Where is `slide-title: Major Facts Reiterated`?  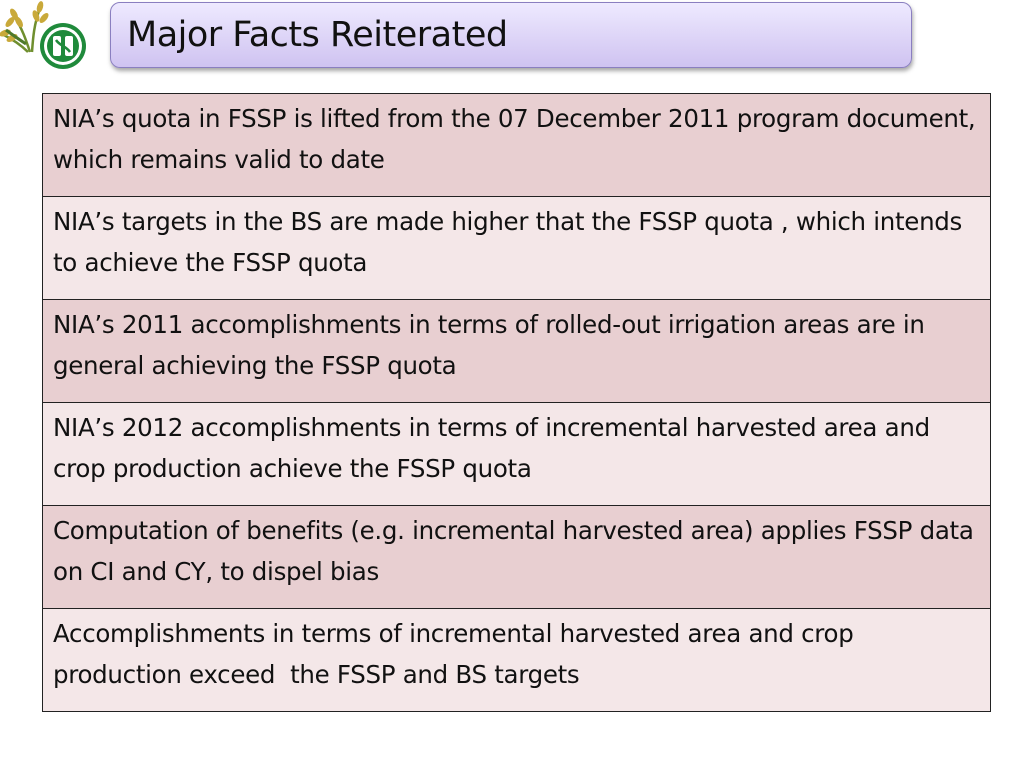
slide-title: Major Facts Reiterated is located at coordinates (317, 35).